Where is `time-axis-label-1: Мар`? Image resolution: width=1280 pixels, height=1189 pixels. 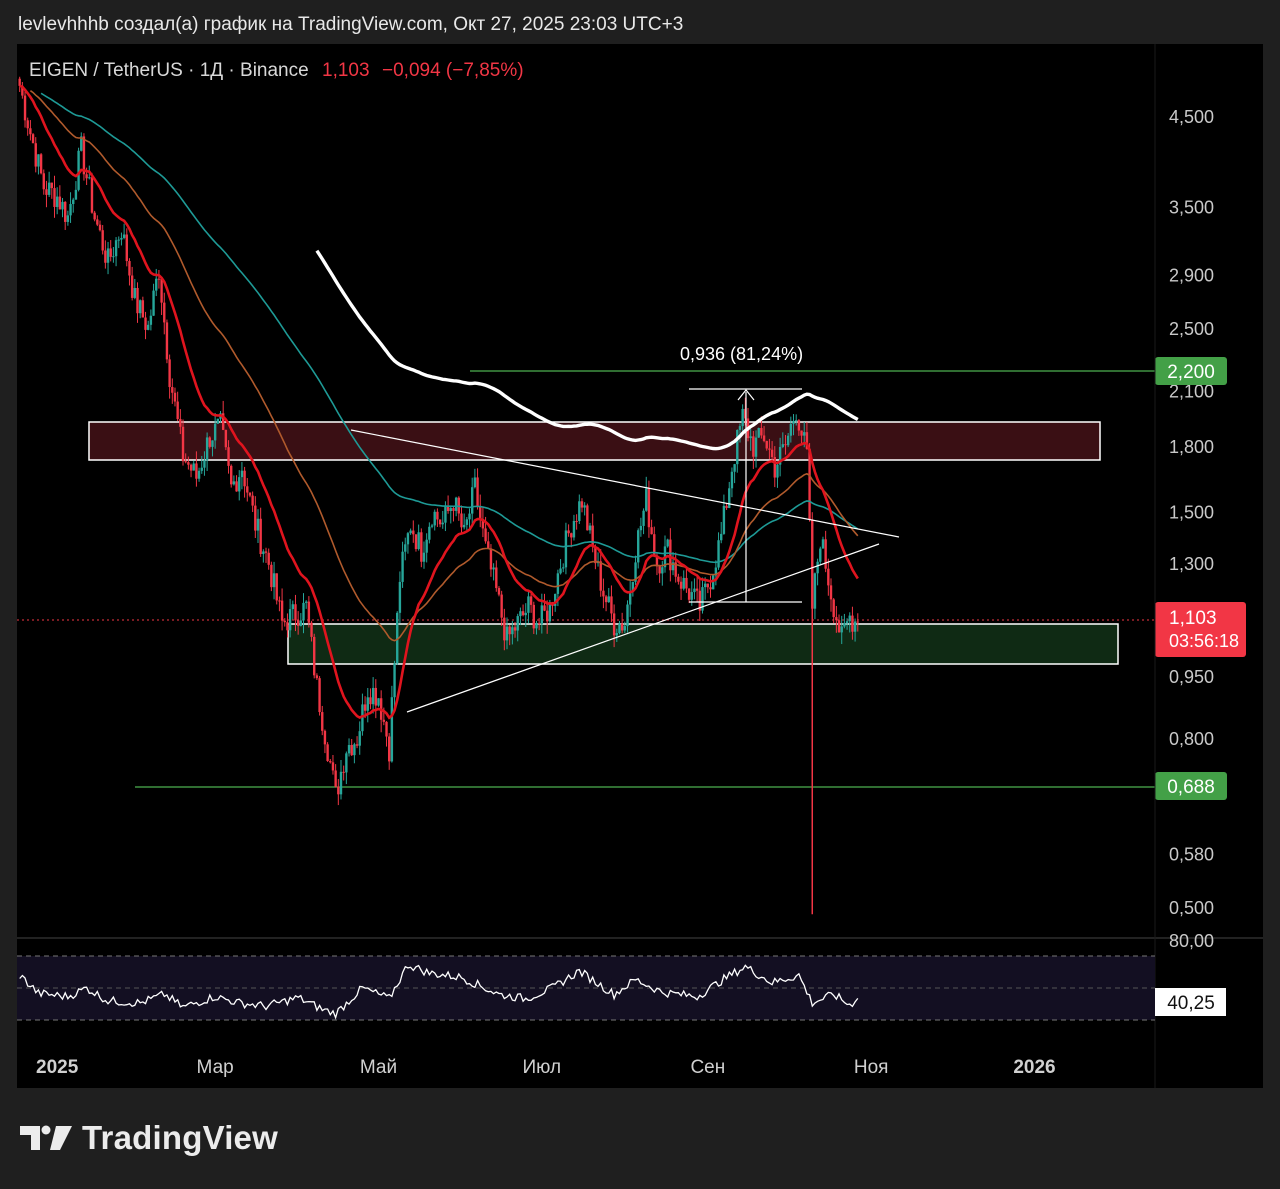 time-axis-label-1: Мар is located at coordinates (215, 1067).